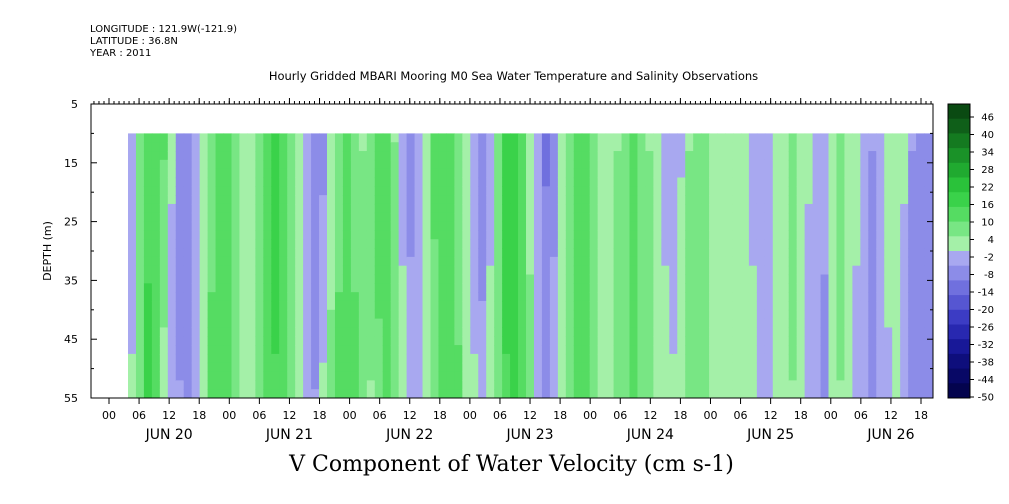  Describe the element at coordinates (987, 188) in the screenshot. I see `colorbar-label: 22` at that location.